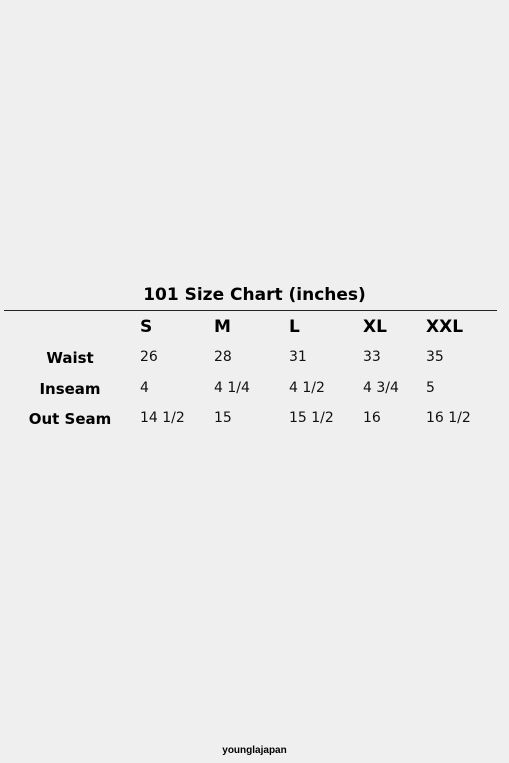 Image resolution: width=509 pixels, height=763 pixels. I want to click on cell-inseam-xxl: 5, so click(430, 388).